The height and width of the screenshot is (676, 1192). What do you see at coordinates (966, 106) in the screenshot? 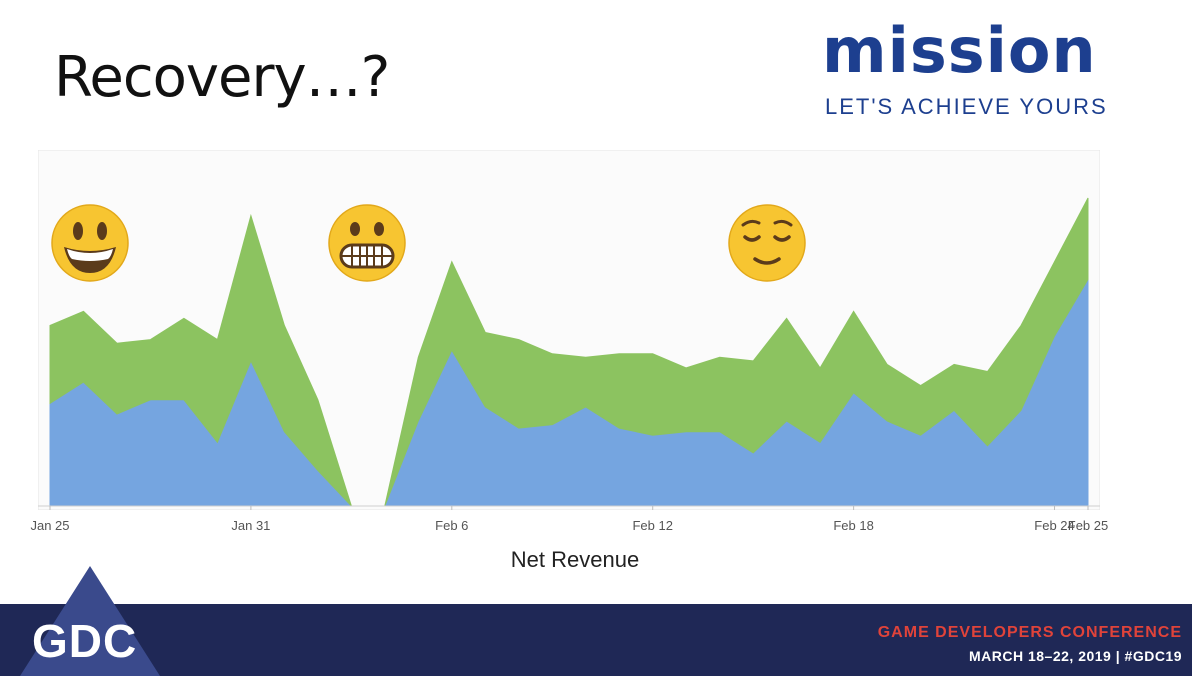
I see `brand-tagline: LET'S ACHIEVE YOURS` at bounding box center [966, 106].